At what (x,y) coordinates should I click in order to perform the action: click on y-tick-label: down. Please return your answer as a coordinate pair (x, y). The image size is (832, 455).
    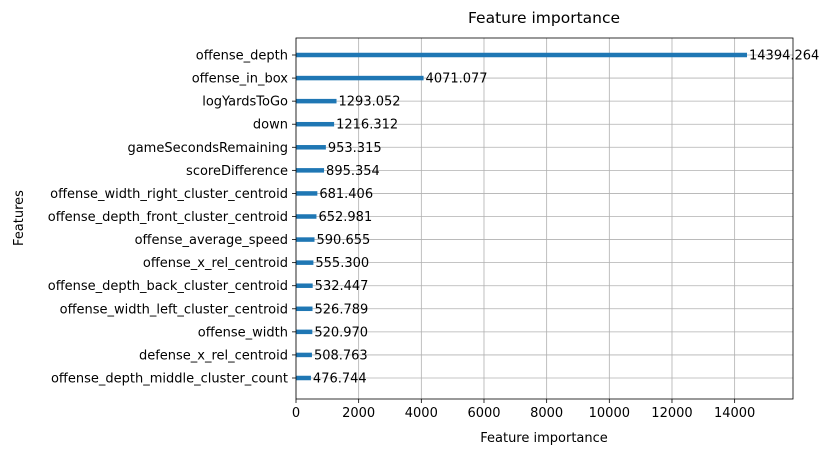
    Looking at the image, I should click on (270, 125).